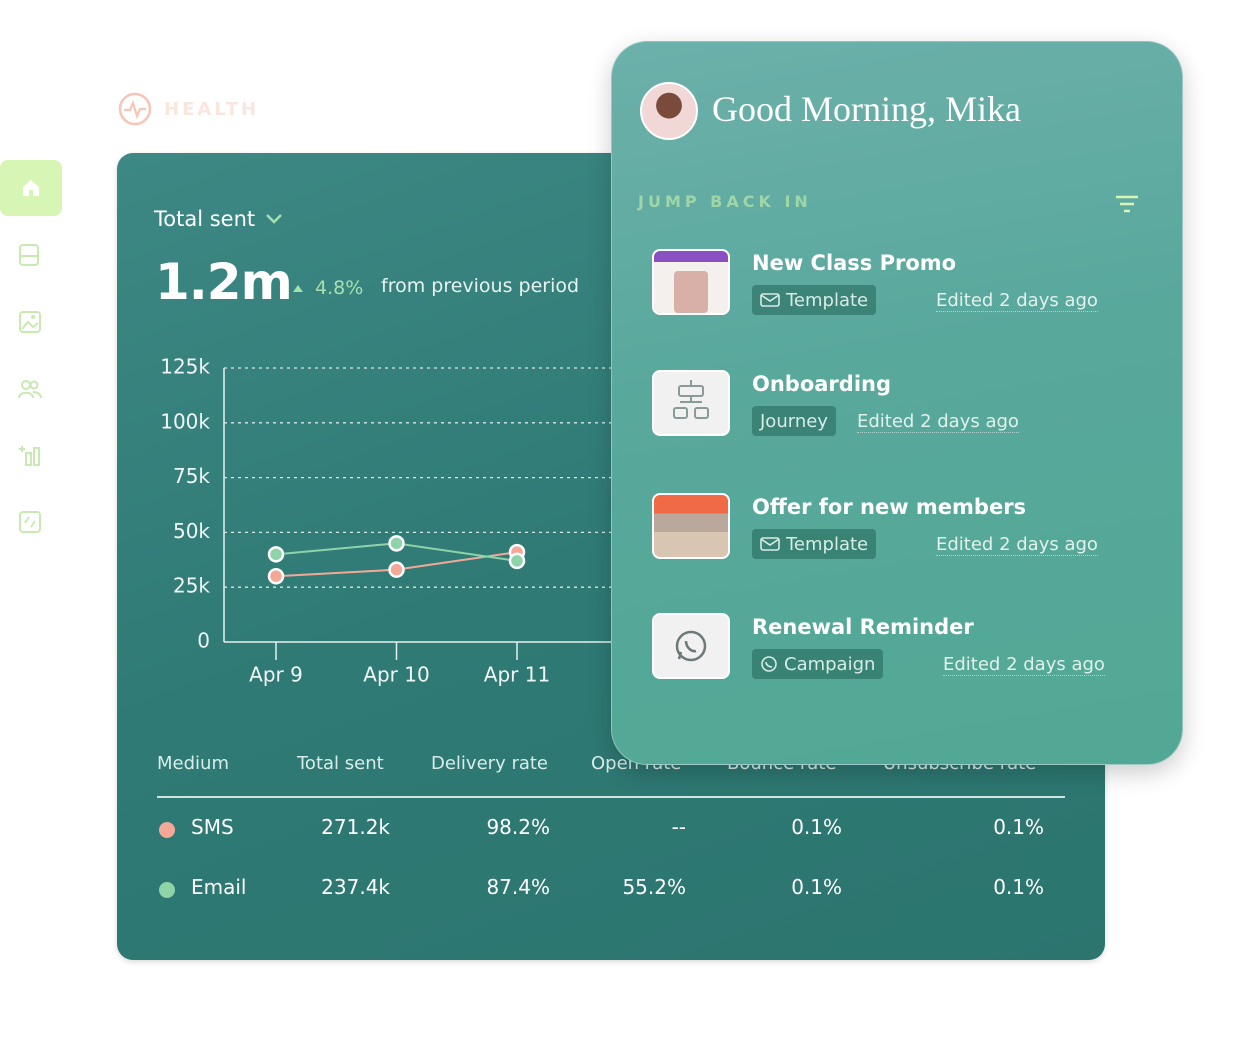 Image resolution: width=1238 pixels, height=1042 pixels. What do you see at coordinates (340, 763) in the screenshot?
I see `column-header: Total sent` at bounding box center [340, 763].